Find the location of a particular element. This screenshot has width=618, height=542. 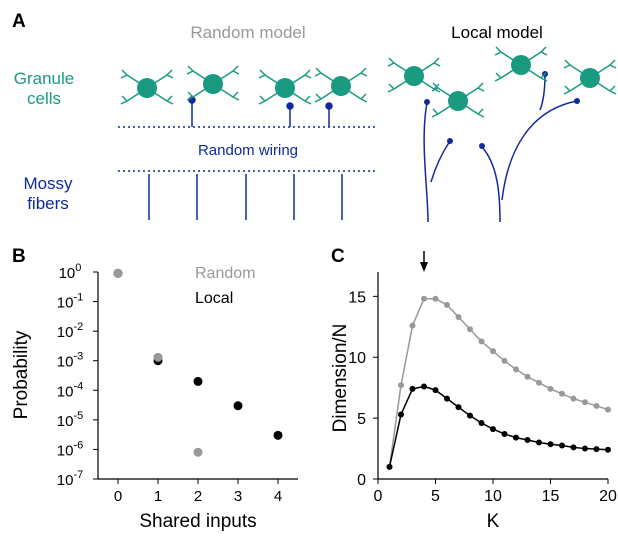

local-mossy-rosettes is located at coordinates (502, 110).